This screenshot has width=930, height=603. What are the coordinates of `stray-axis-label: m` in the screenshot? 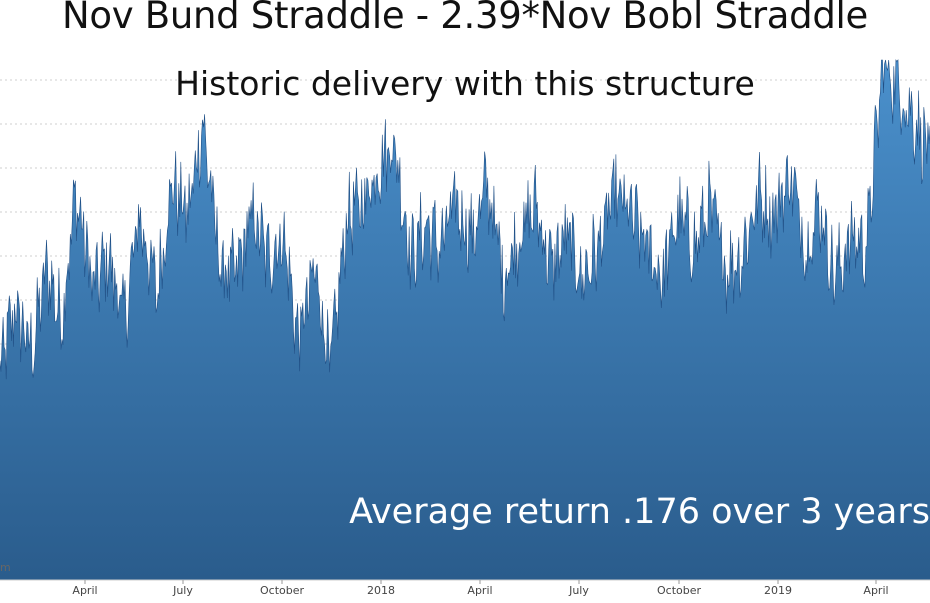 It's located at (5, 567).